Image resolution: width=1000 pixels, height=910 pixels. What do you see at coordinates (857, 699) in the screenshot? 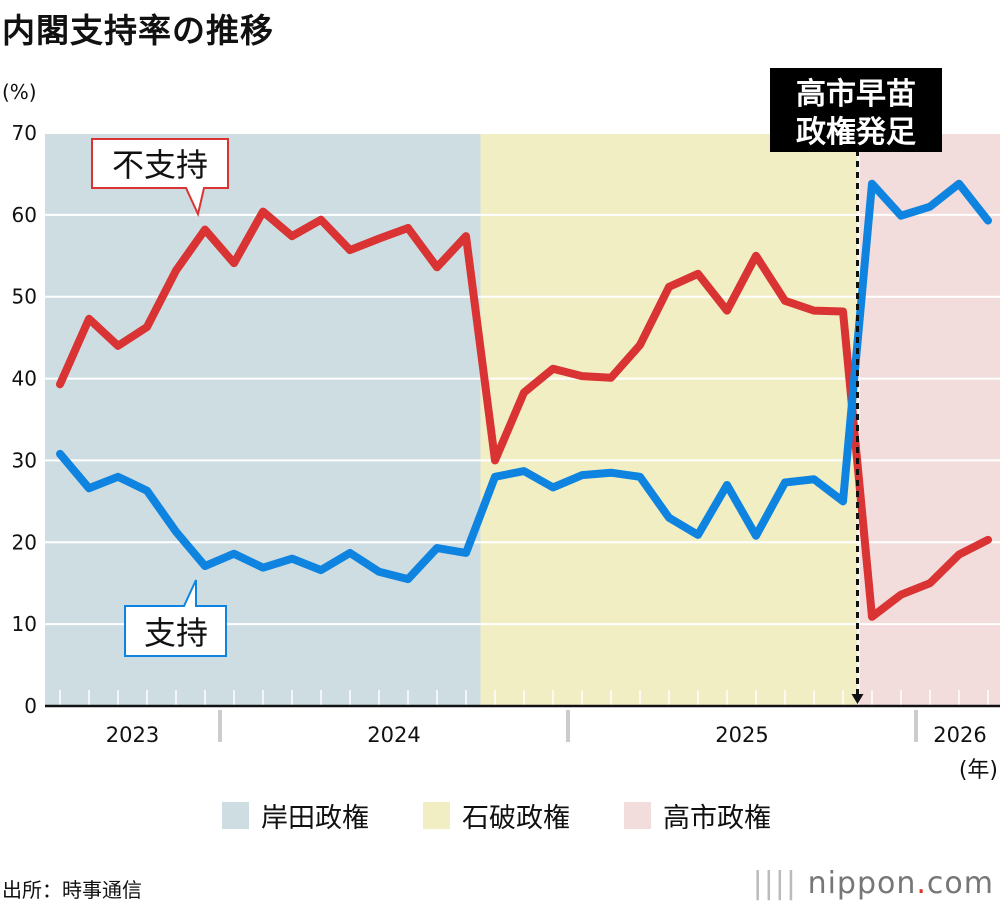
I see `arrow-head-icon` at bounding box center [857, 699].